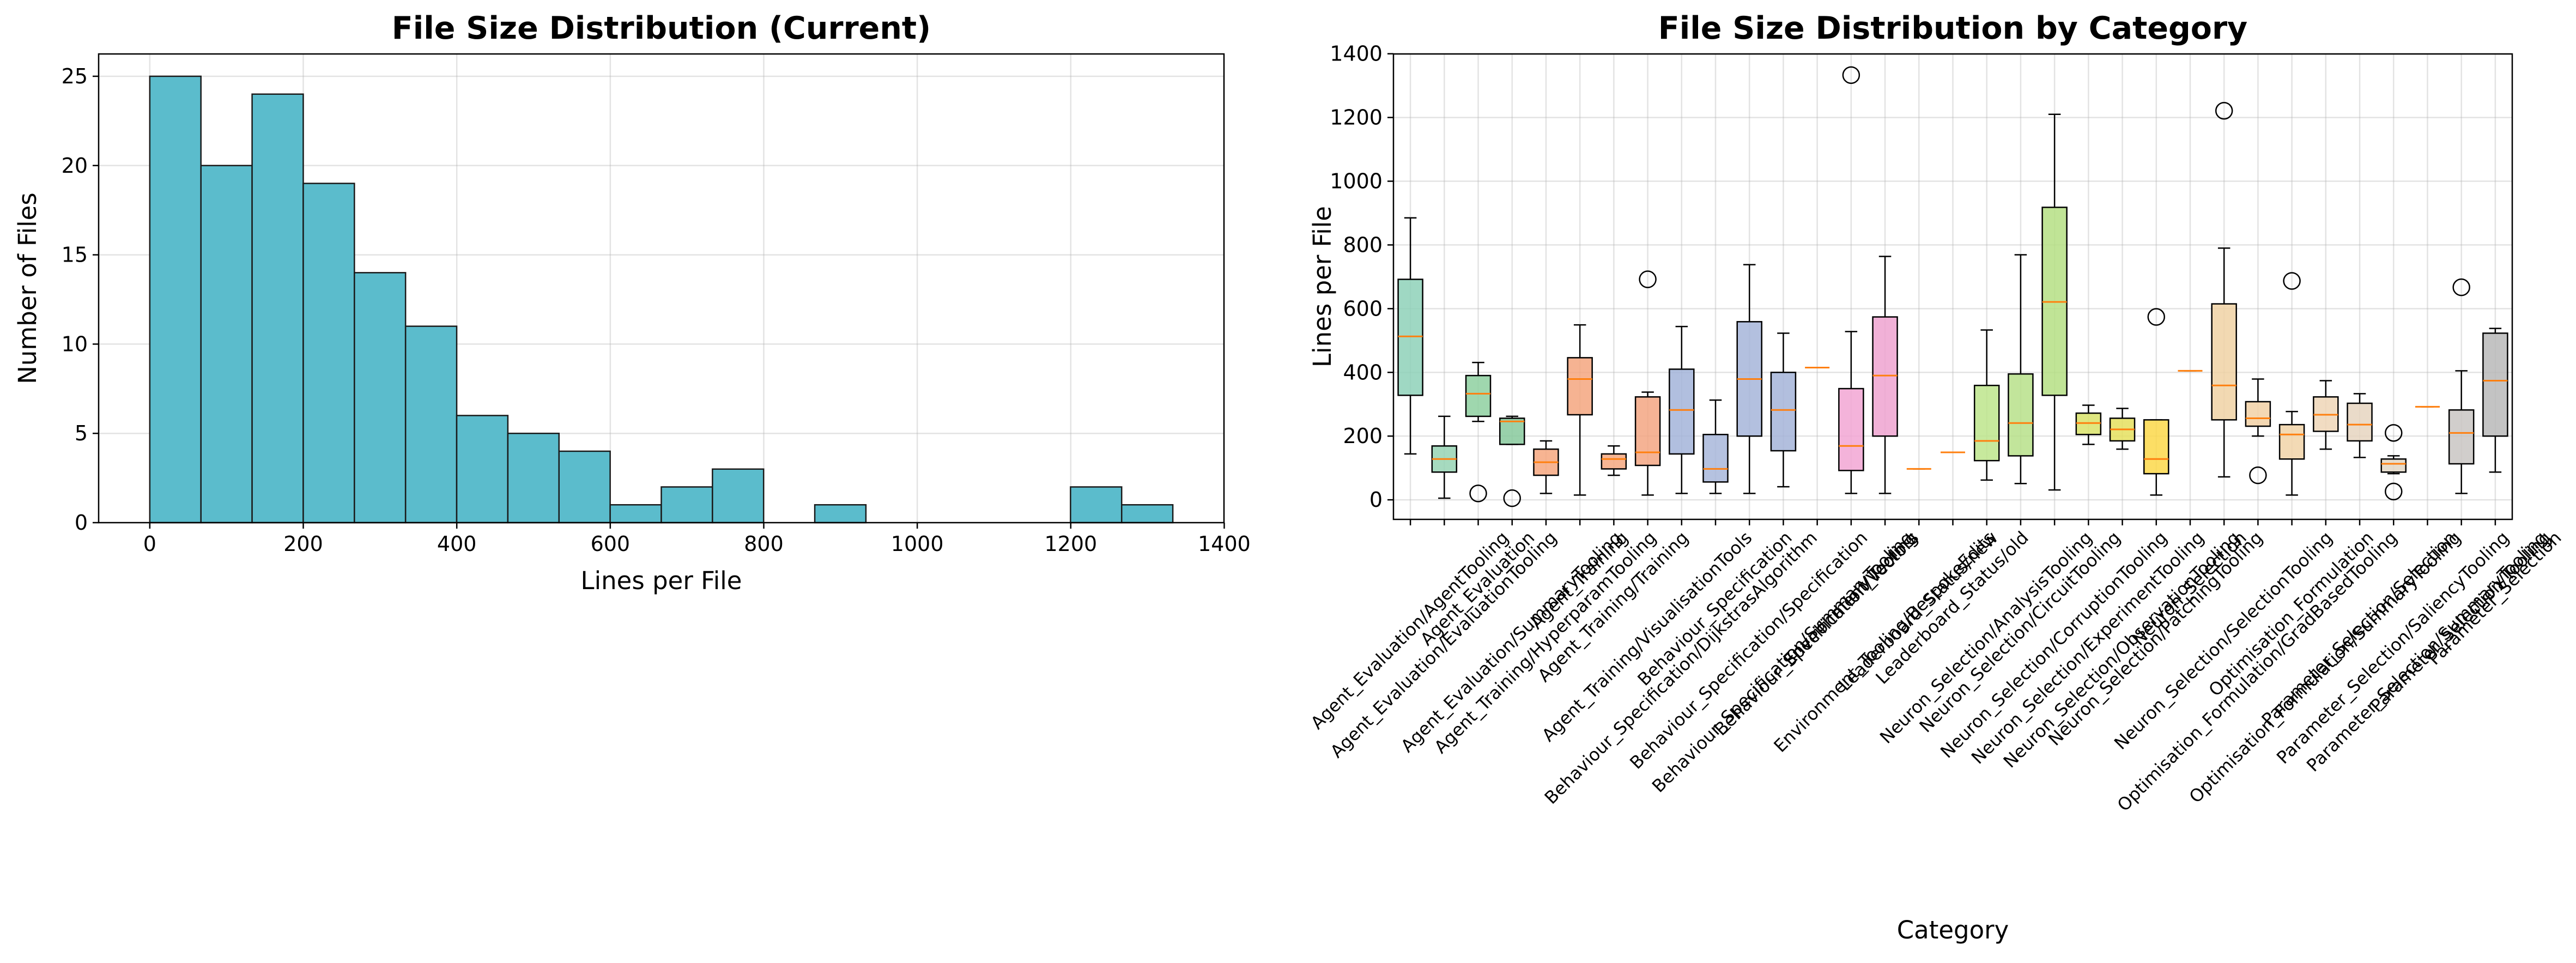  I want to click on y-tick-label: 200, so click(1363, 436).